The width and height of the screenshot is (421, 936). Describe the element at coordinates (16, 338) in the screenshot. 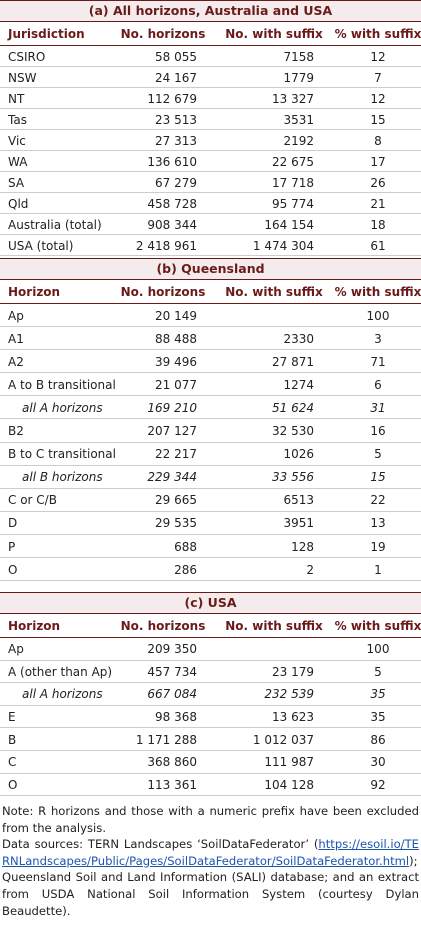

I see `cell: A1` at that location.